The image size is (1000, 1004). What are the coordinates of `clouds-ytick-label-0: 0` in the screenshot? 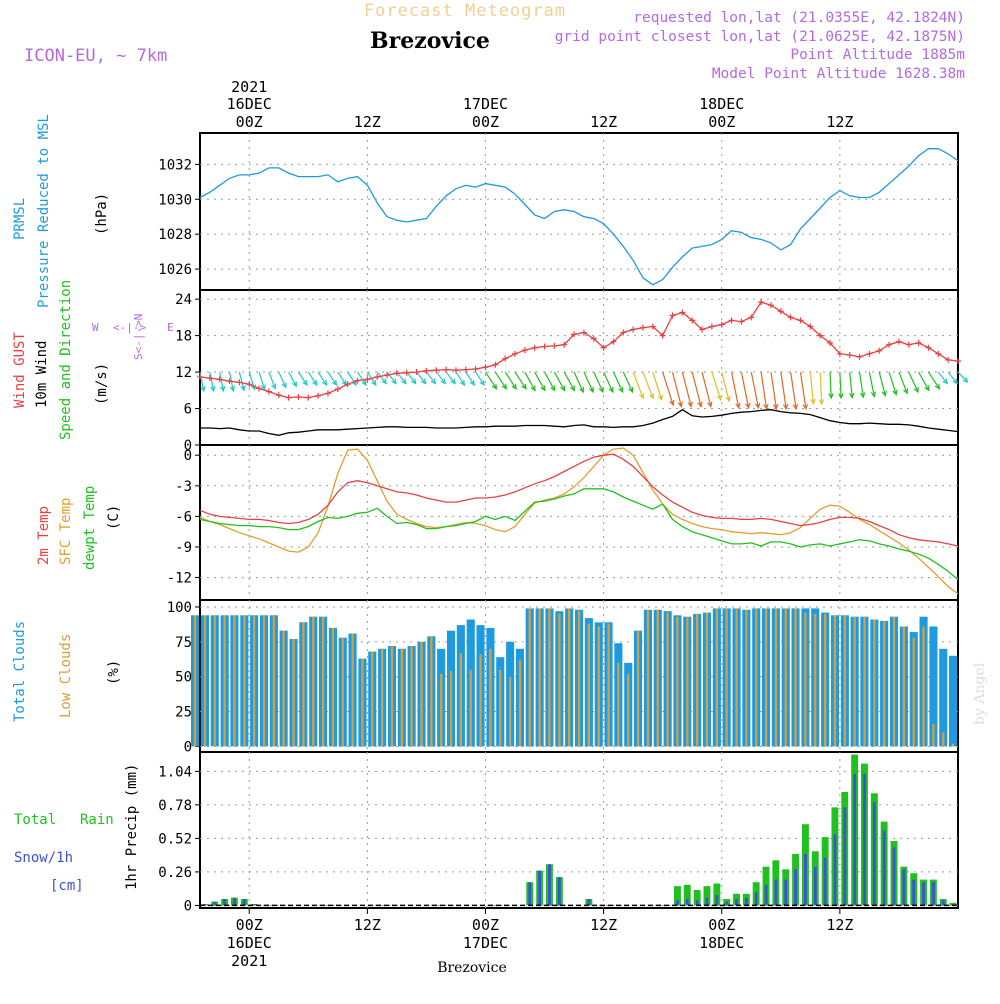 It's located at (188, 747).